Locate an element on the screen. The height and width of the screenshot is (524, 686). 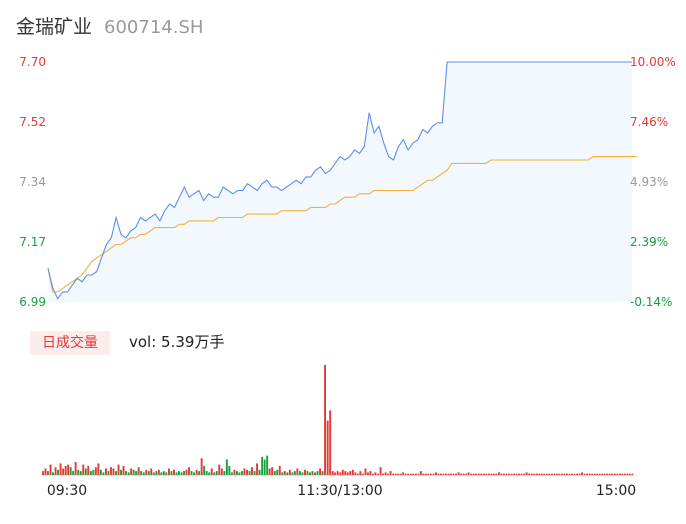
y-tick-left: 6.99 is located at coordinates (32, 302).